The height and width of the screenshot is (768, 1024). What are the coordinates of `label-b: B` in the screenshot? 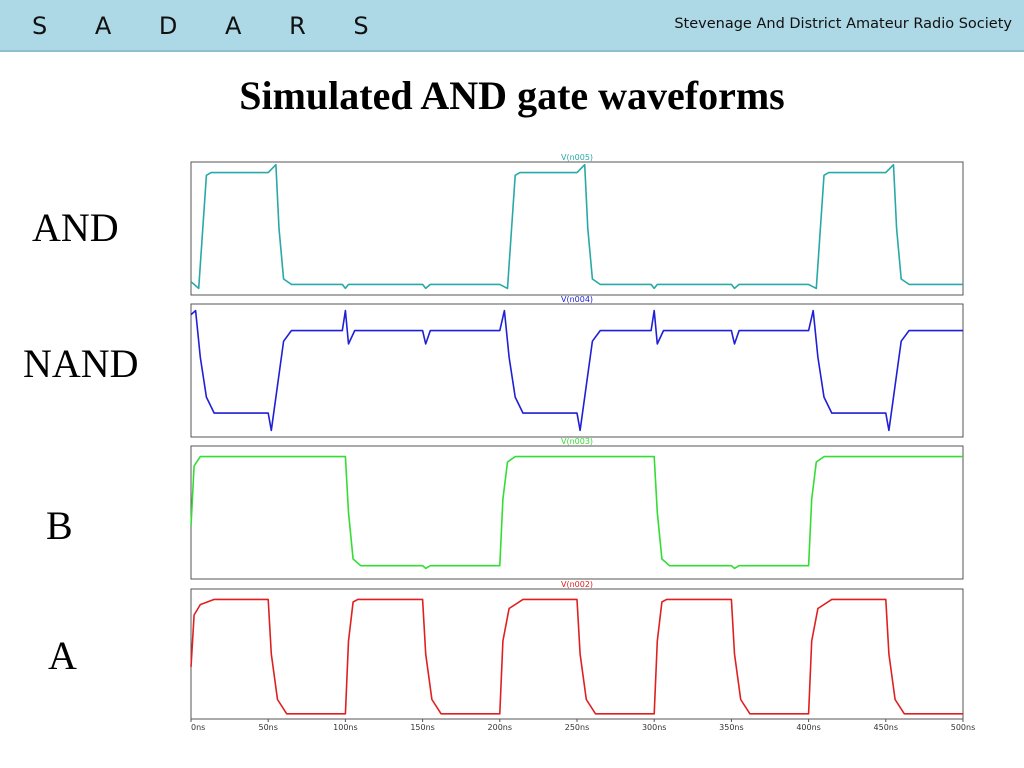 It's located at (59, 525).